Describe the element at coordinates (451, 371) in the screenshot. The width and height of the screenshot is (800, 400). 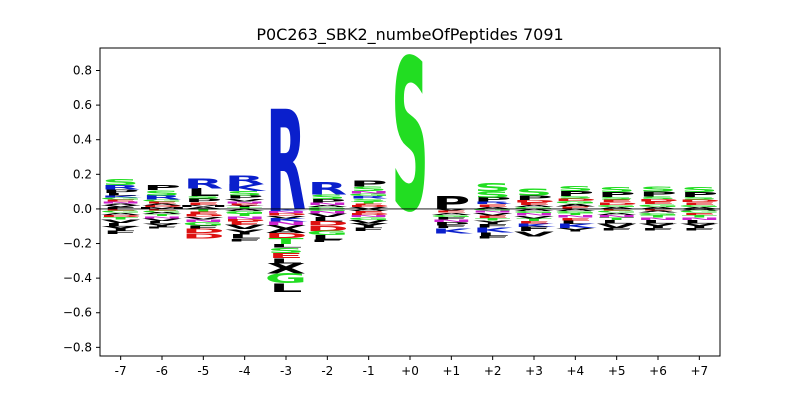
I see `x-tick-label: +1` at that location.